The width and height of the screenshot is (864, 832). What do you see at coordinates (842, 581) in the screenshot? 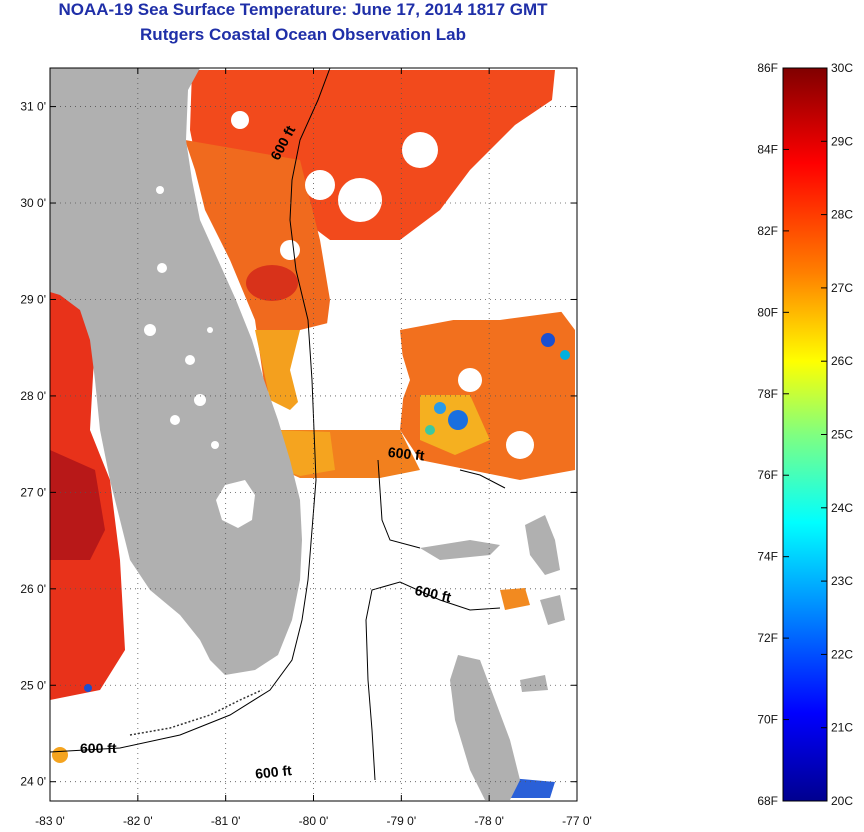
I see `colorbar-c-label: 23C` at bounding box center [842, 581].